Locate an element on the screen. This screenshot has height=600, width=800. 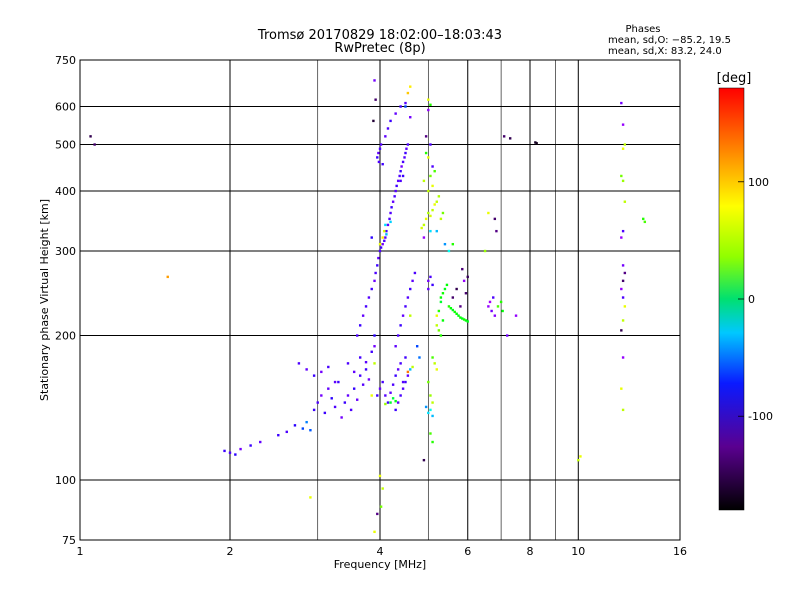
phase-stats-heading: Phases is located at coordinates (642, 29).